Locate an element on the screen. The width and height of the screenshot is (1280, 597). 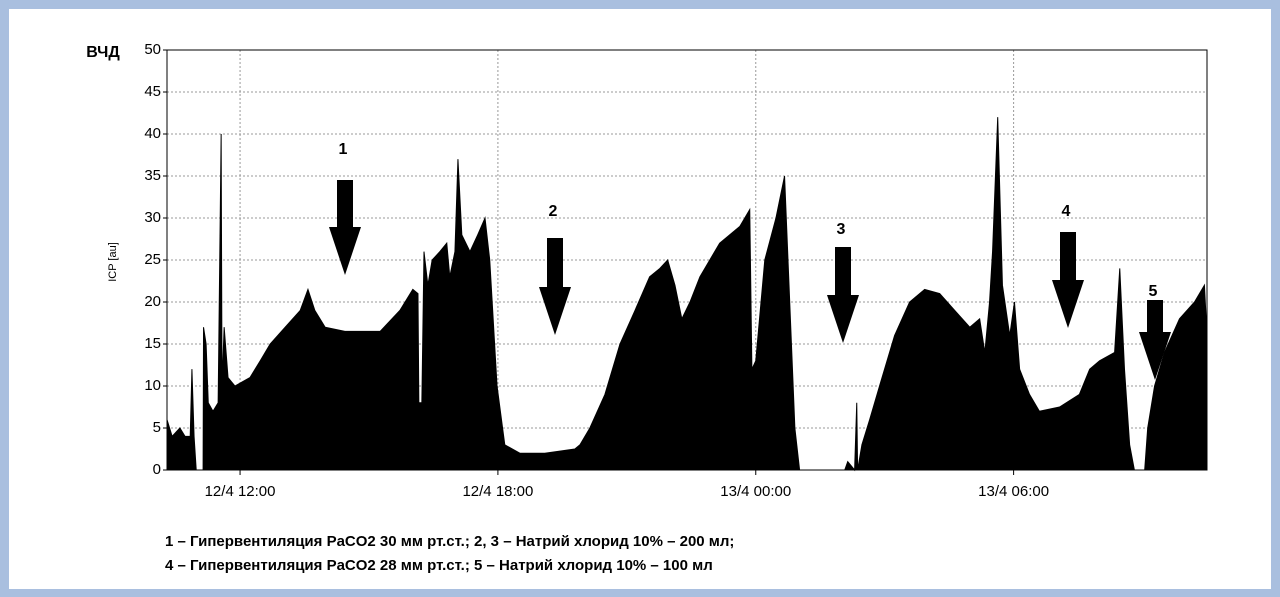
y-tick-label: 25 is located at coordinates (152, 259).